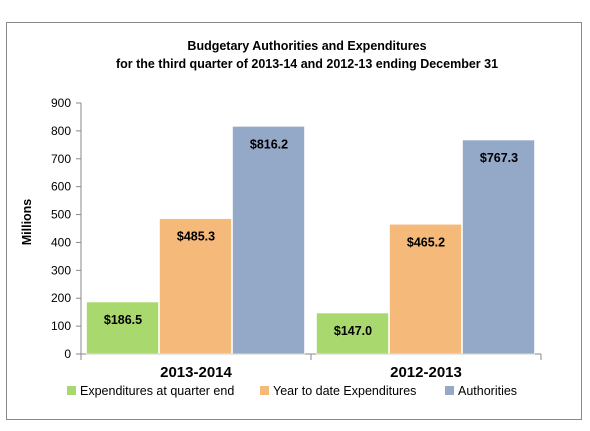 Image resolution: width=590 pixels, height=431 pixels. Describe the element at coordinates (61, 242) in the screenshot. I see `y-tick-label: 400` at that location.